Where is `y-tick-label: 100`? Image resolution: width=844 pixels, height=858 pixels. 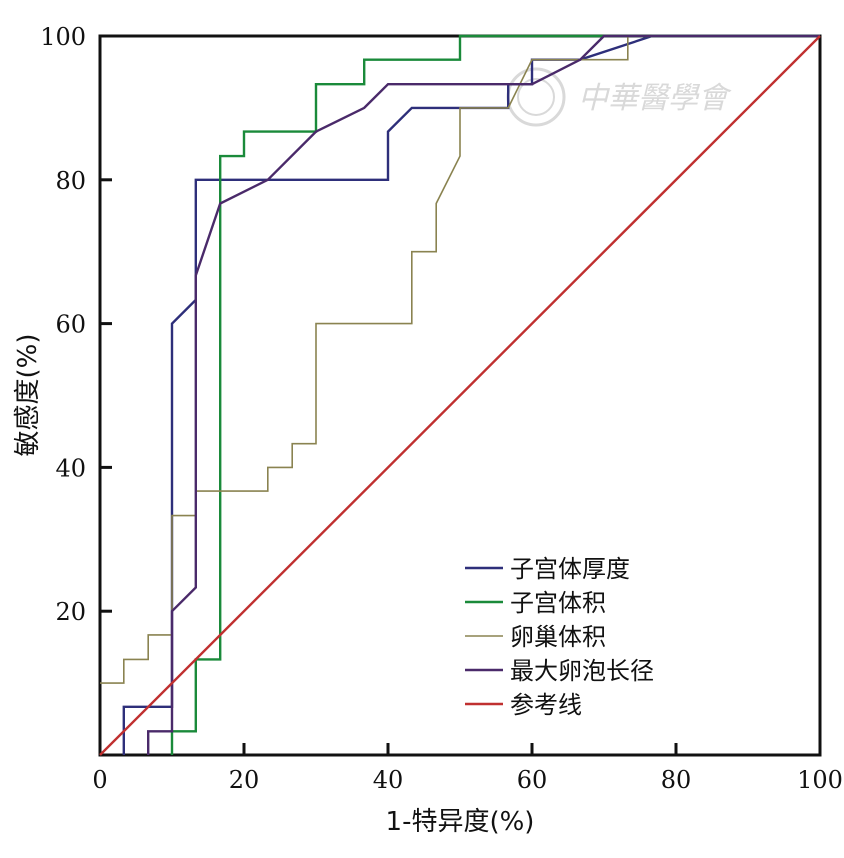 y-tick-label: 100 is located at coordinates (63, 37).